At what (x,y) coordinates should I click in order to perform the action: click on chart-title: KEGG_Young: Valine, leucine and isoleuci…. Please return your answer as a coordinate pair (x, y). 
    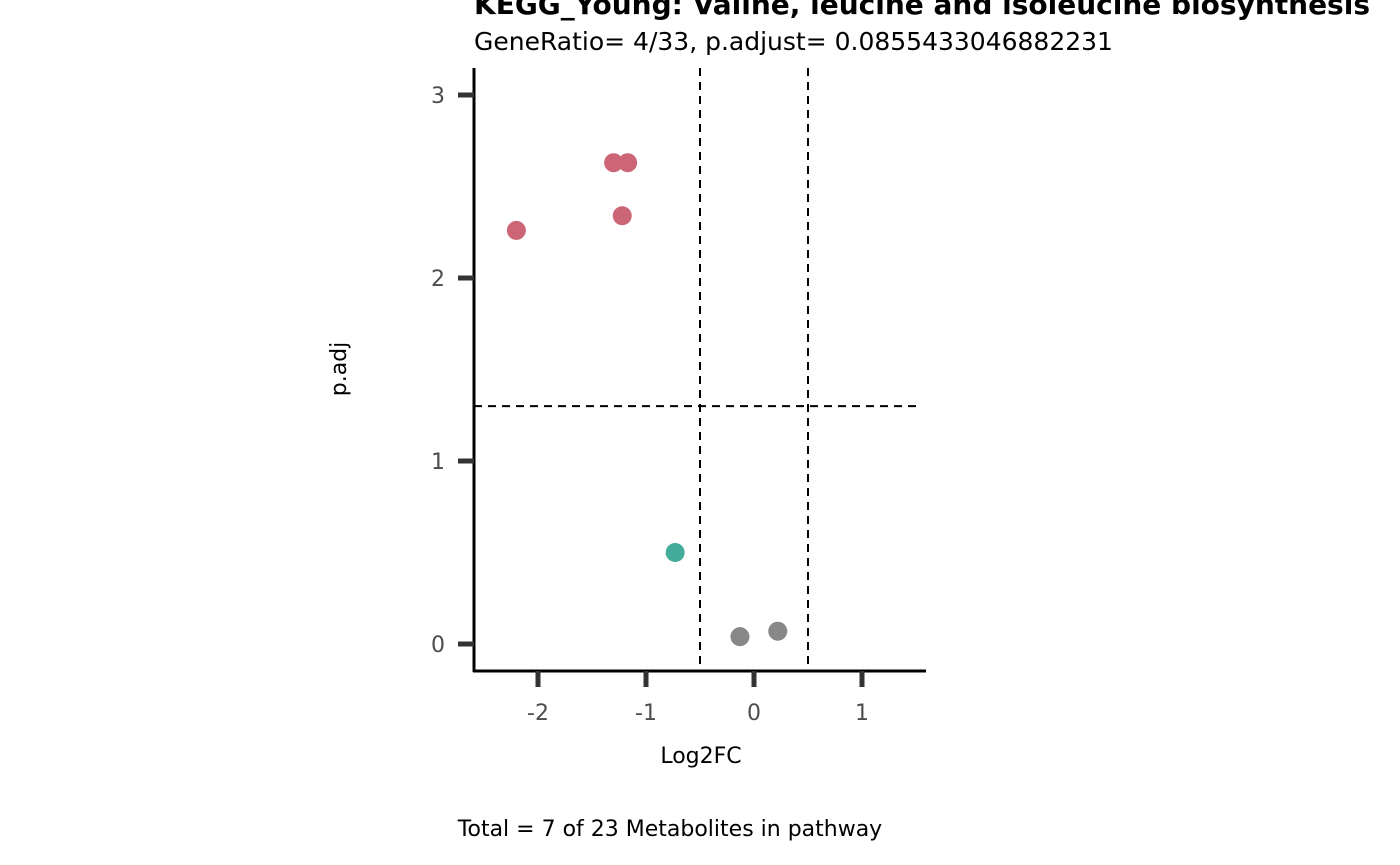
    Looking at the image, I should click on (922, 10).